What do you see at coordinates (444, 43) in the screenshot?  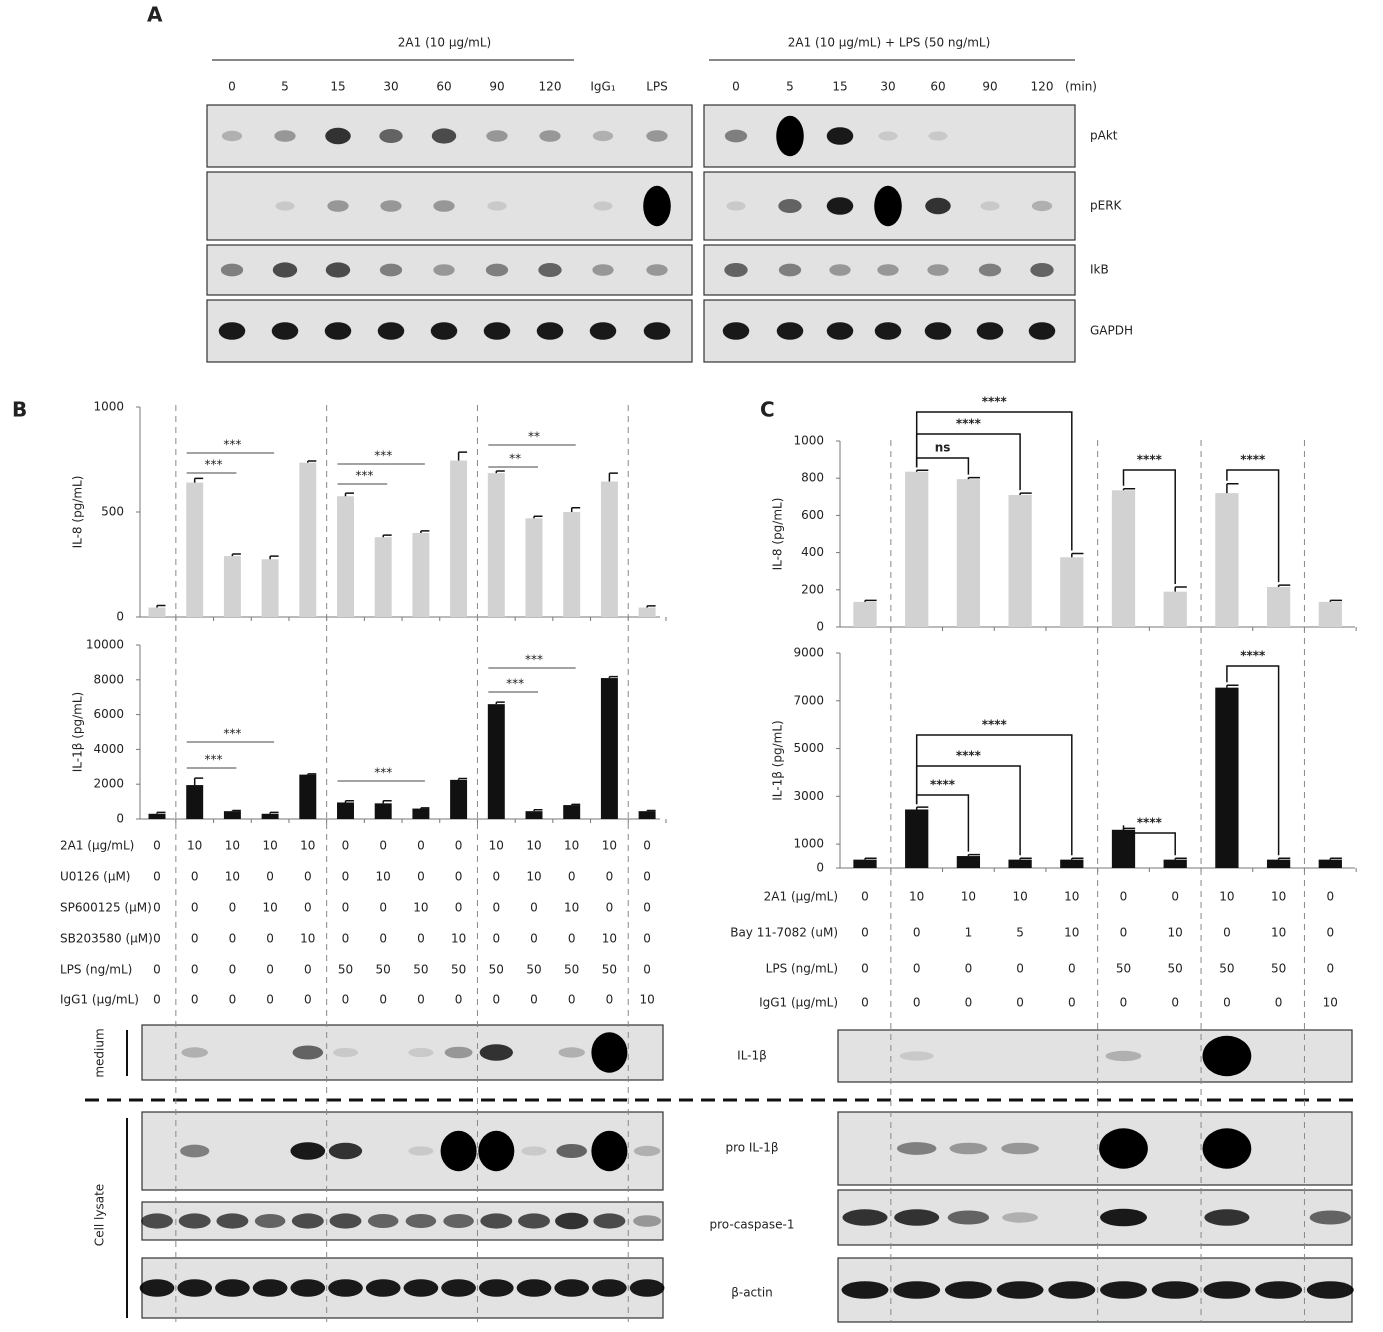 I see `group-title: 2A1 (10 µg/mL)` at bounding box center [444, 43].